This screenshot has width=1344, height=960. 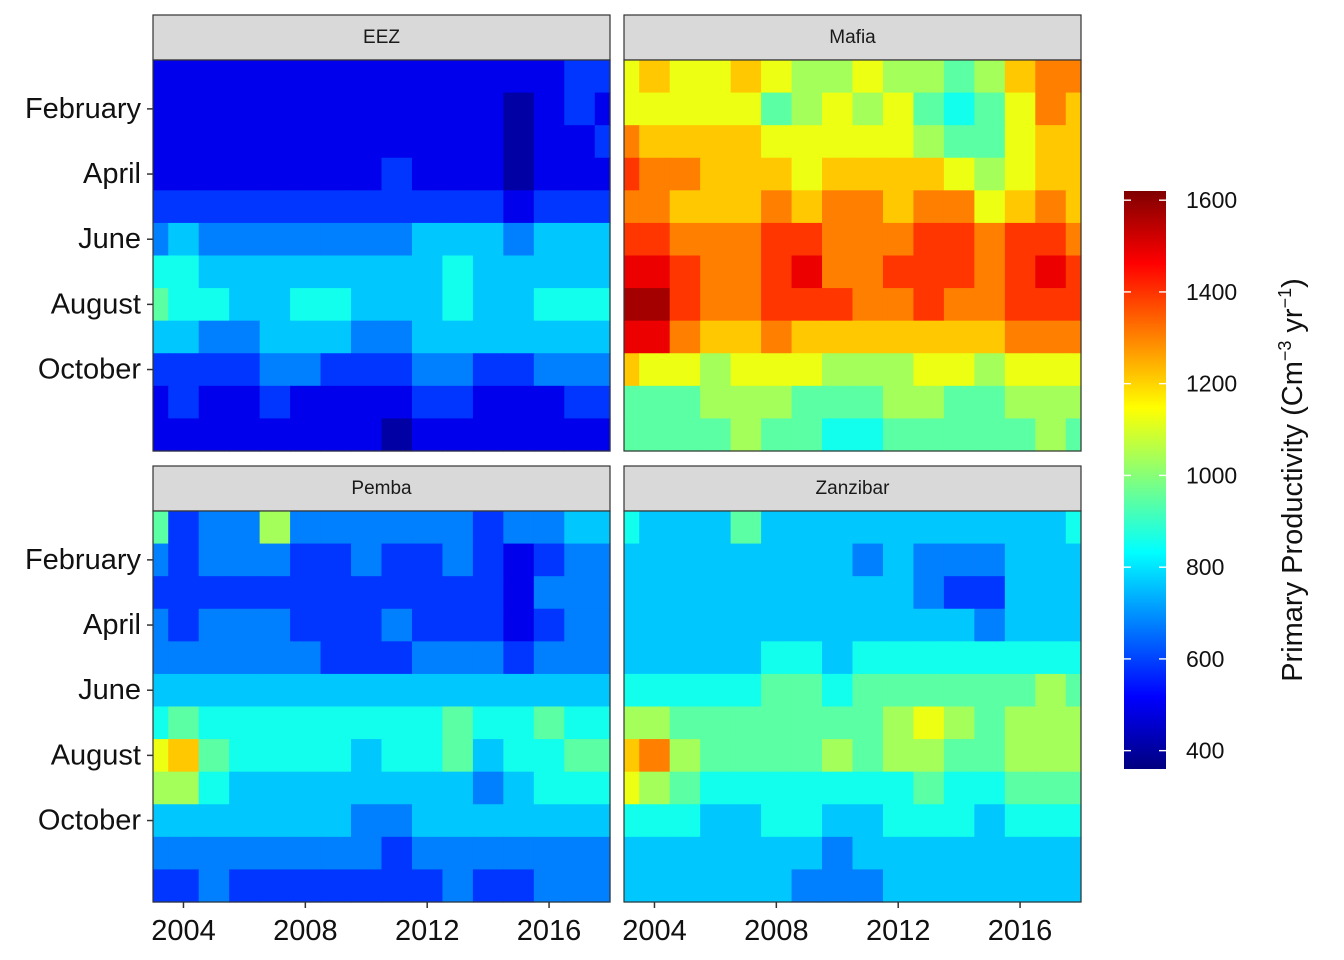 I want to click on facet-strip, so click(x=852, y=37).